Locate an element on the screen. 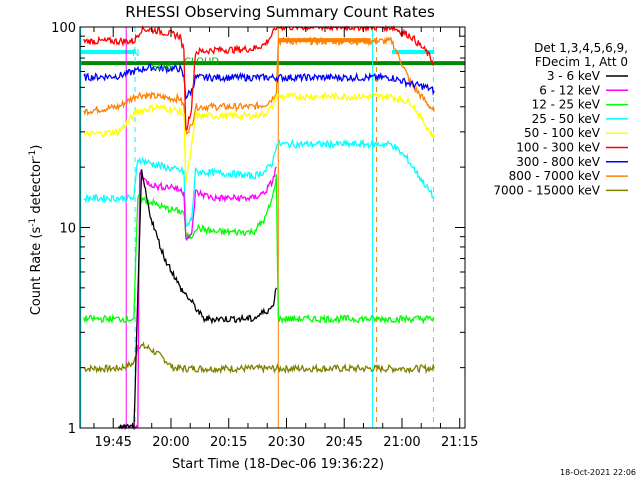 This screenshot has height=480, width=640. x-tick-label-4: 20:45 is located at coordinates (343, 442).